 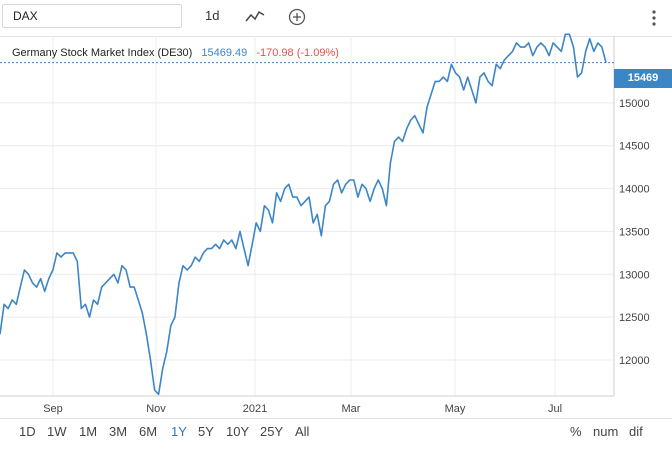 What do you see at coordinates (102, 53) in the screenshot?
I see `legend-name: Germany Stock Market Index (DE30)` at bounding box center [102, 53].